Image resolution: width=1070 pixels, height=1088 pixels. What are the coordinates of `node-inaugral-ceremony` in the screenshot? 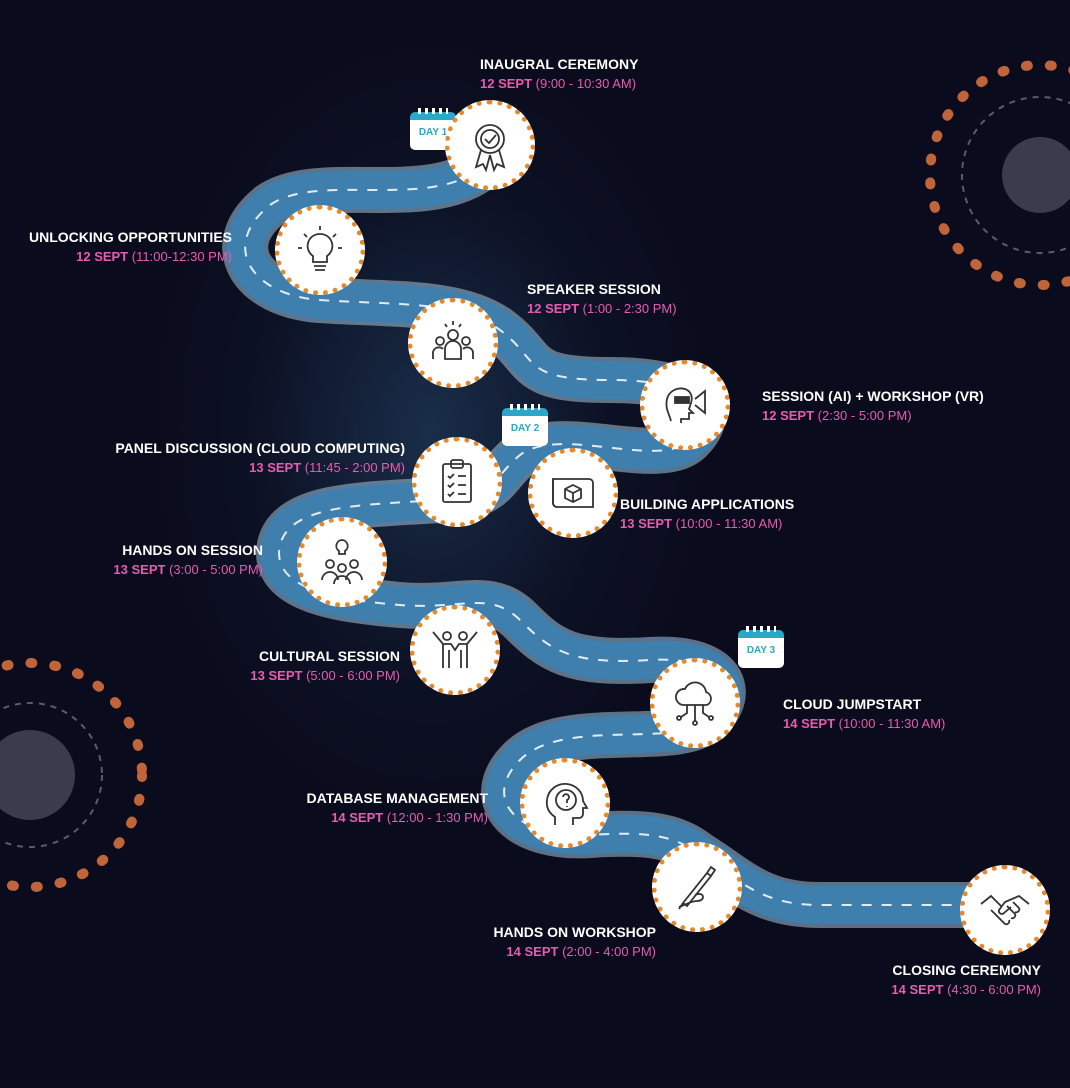 It's located at (490, 145).